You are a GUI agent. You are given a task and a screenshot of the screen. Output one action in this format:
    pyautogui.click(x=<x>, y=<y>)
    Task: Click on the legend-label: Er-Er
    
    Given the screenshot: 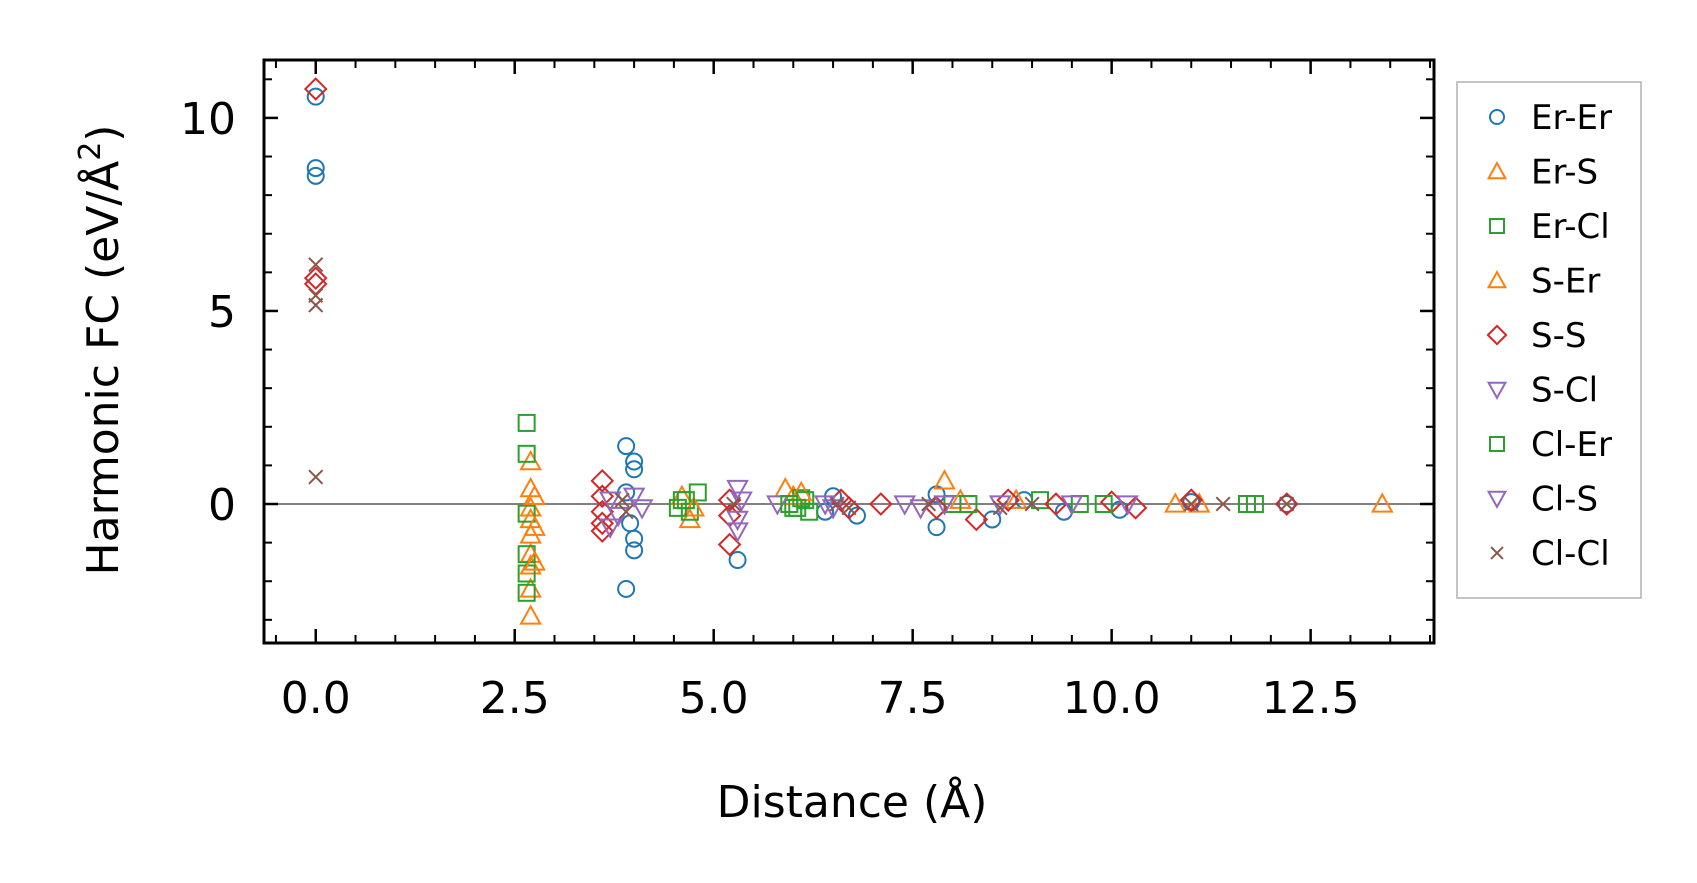 What is the action you would take?
    pyautogui.click(x=1571, y=118)
    